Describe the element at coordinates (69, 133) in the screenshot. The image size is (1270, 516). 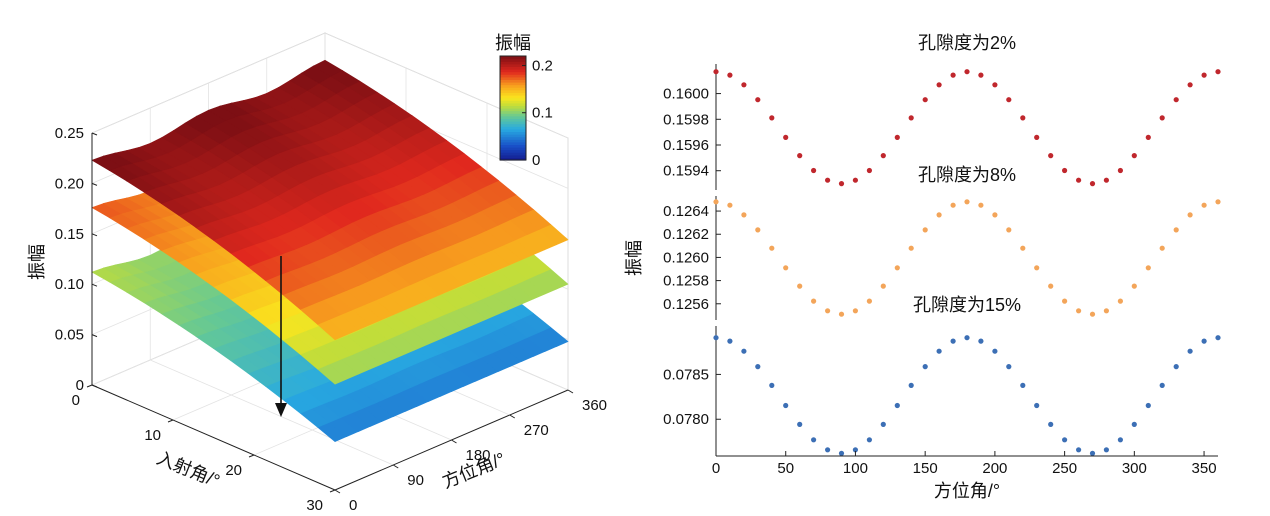
I see `z-tick-label: 0.25` at that location.